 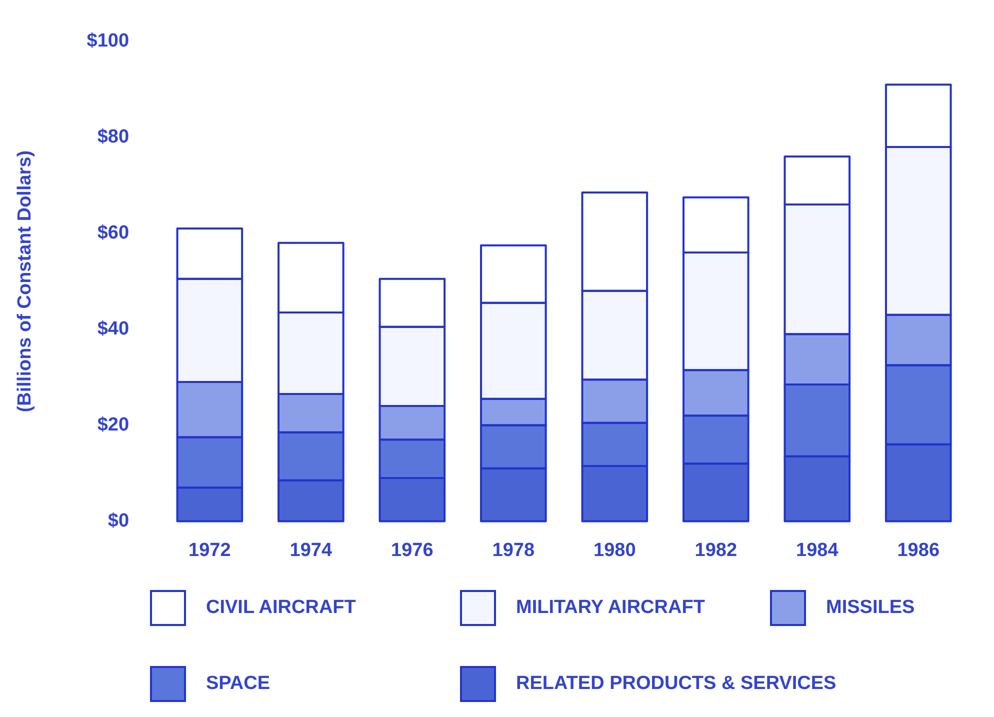 What do you see at coordinates (918, 550) in the screenshot?
I see `x-tick-label: 1986` at bounding box center [918, 550].